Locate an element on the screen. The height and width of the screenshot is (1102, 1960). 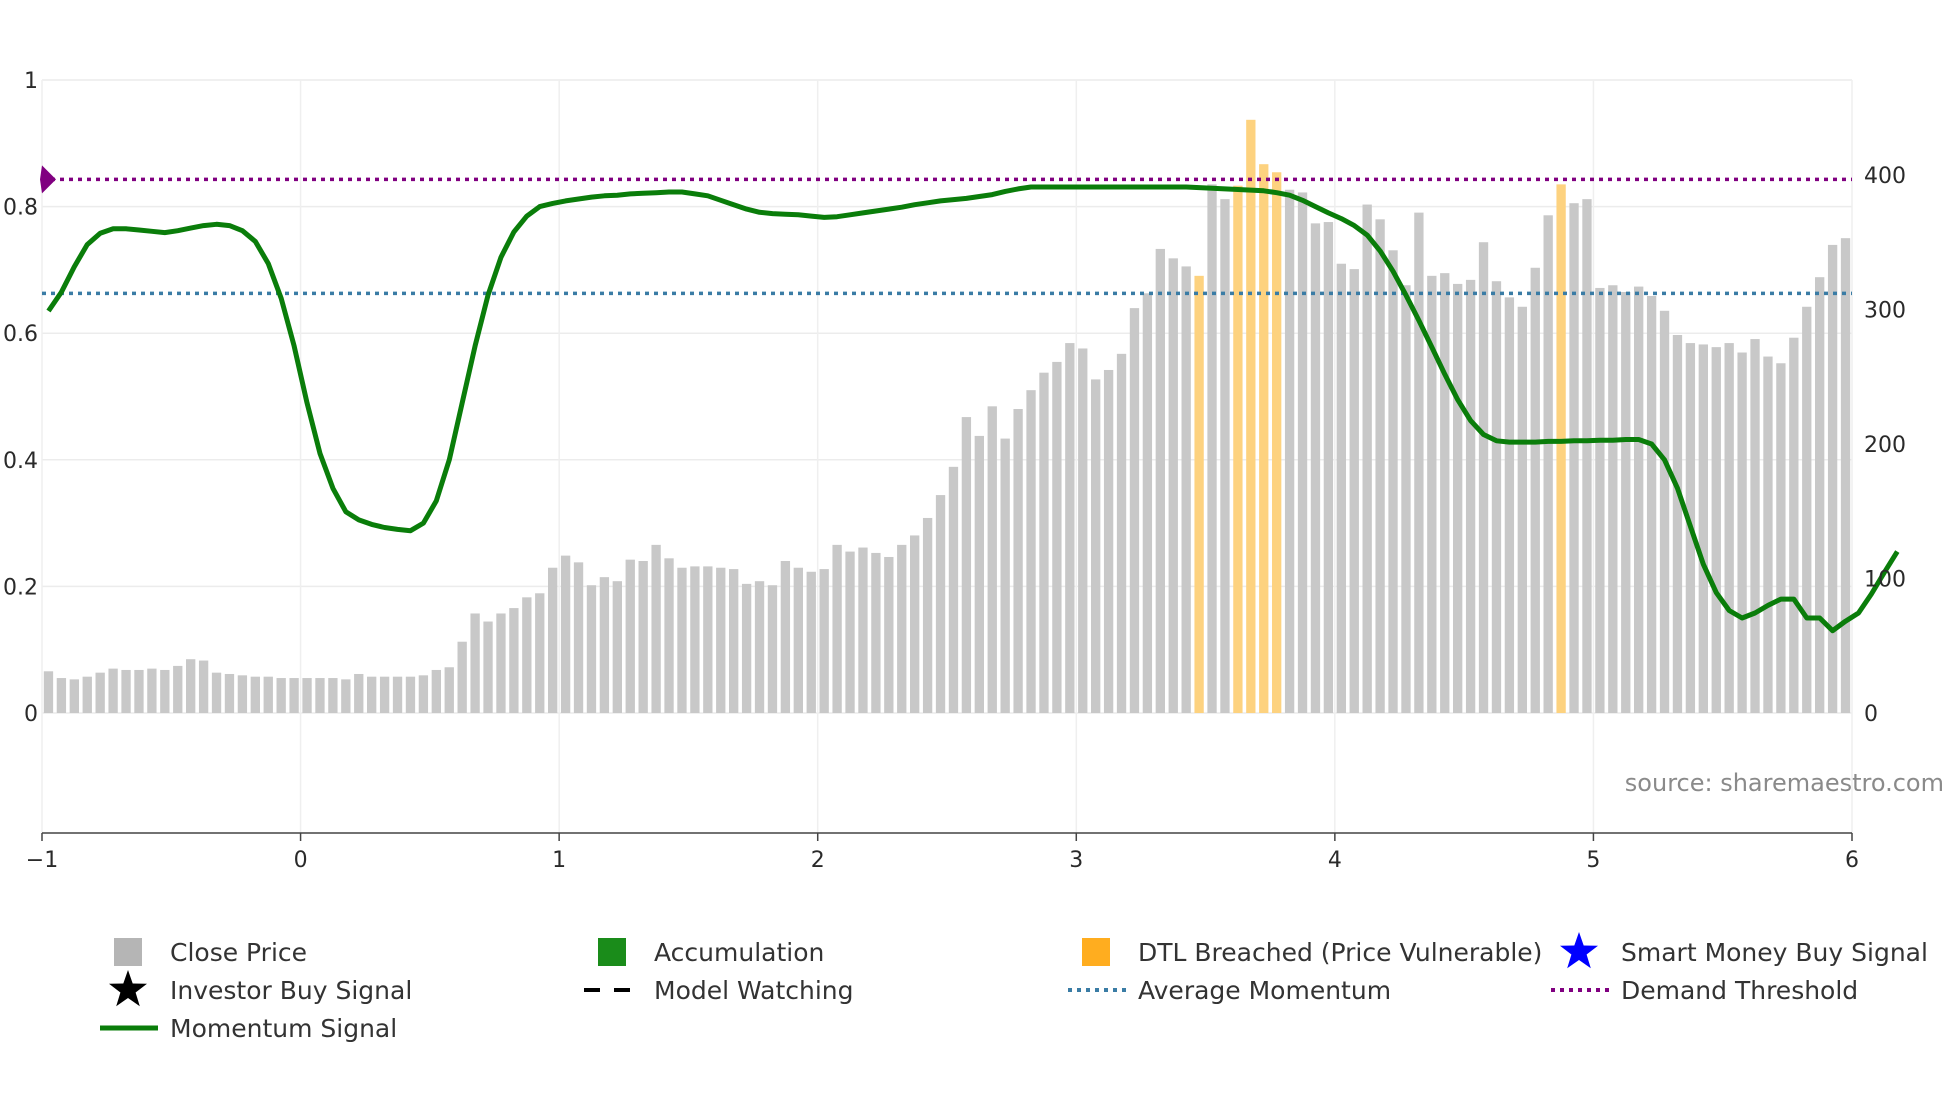
x-tick-label: 5 is located at coordinates (1593, 860).